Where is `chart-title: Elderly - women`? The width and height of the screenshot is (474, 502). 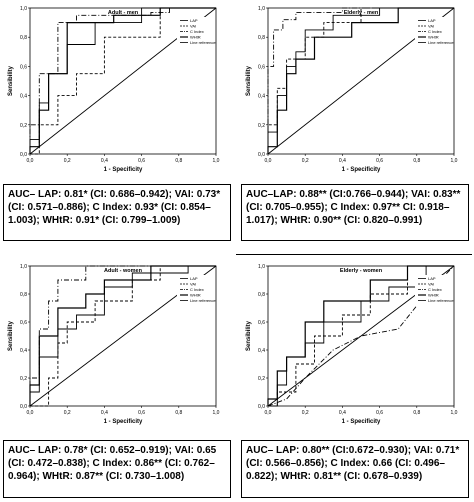 chart-title: Elderly - women is located at coordinates (361, 271).